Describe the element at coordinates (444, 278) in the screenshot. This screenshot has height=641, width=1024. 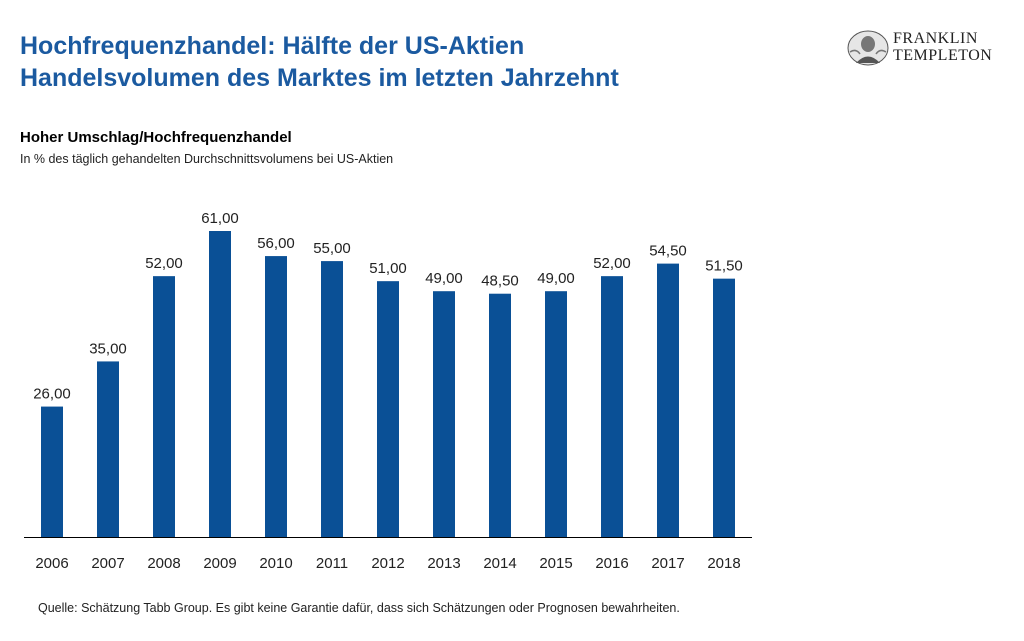
I see `value-label-2013: 49,00` at that location.